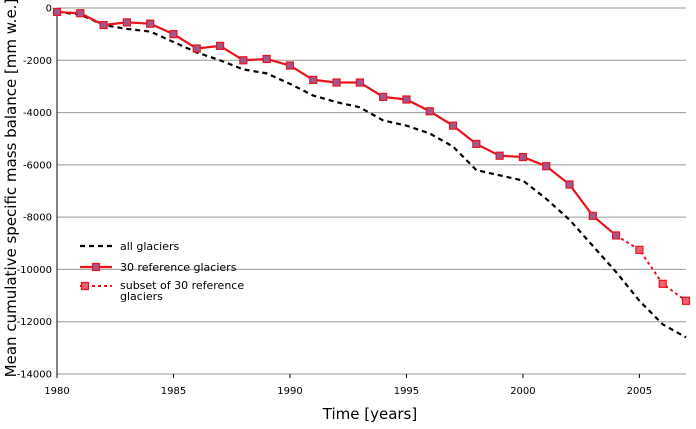  Describe the element at coordinates (37, 61) in the screenshot. I see `y-tick-label: -2000` at that location.